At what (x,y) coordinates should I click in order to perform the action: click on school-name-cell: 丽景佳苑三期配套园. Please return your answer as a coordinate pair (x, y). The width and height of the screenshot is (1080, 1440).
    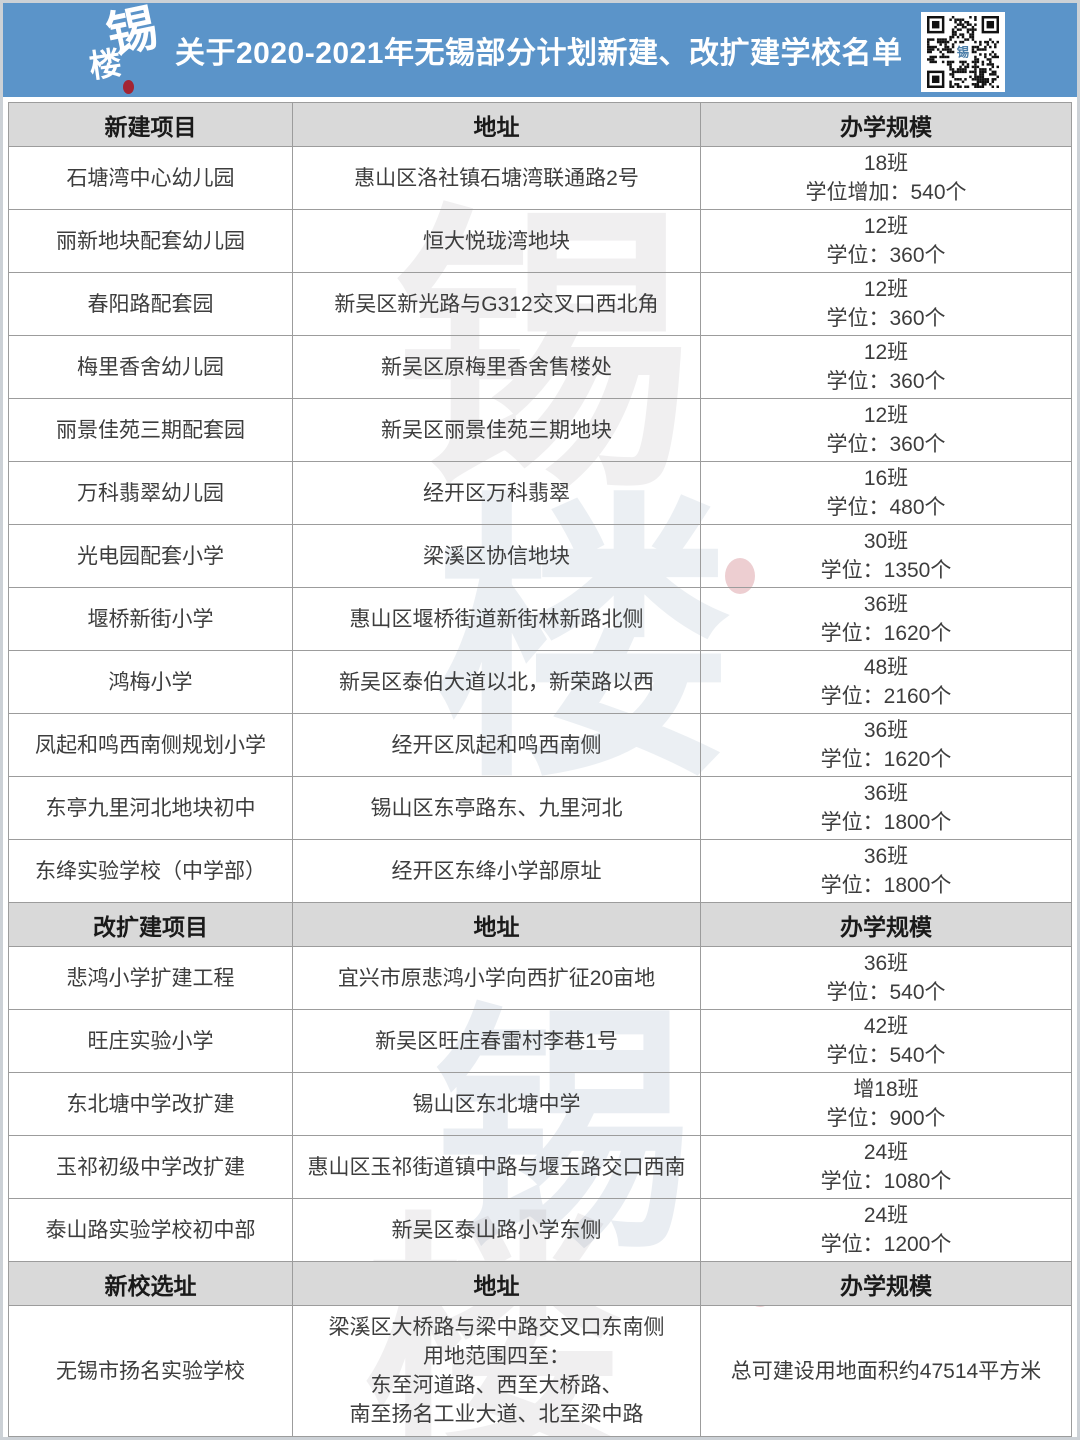
    Looking at the image, I should click on (151, 430).